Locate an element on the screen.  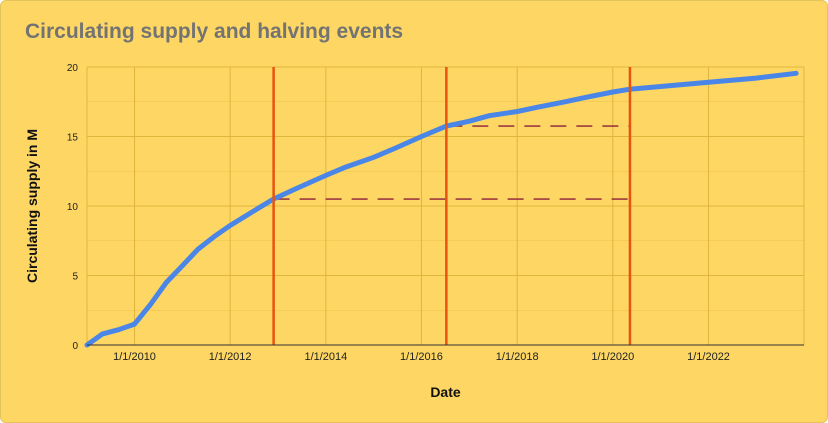
x-axis-title: Date is located at coordinates (445, 392).